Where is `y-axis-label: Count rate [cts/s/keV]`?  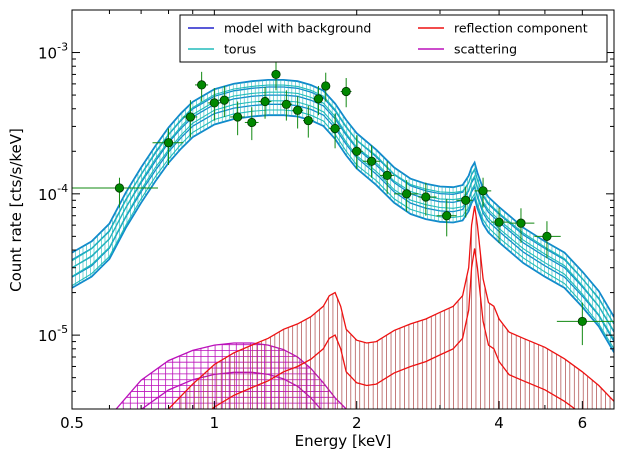
y-axis-label: Count rate [cts/s/keV] is located at coordinates (16, 210).